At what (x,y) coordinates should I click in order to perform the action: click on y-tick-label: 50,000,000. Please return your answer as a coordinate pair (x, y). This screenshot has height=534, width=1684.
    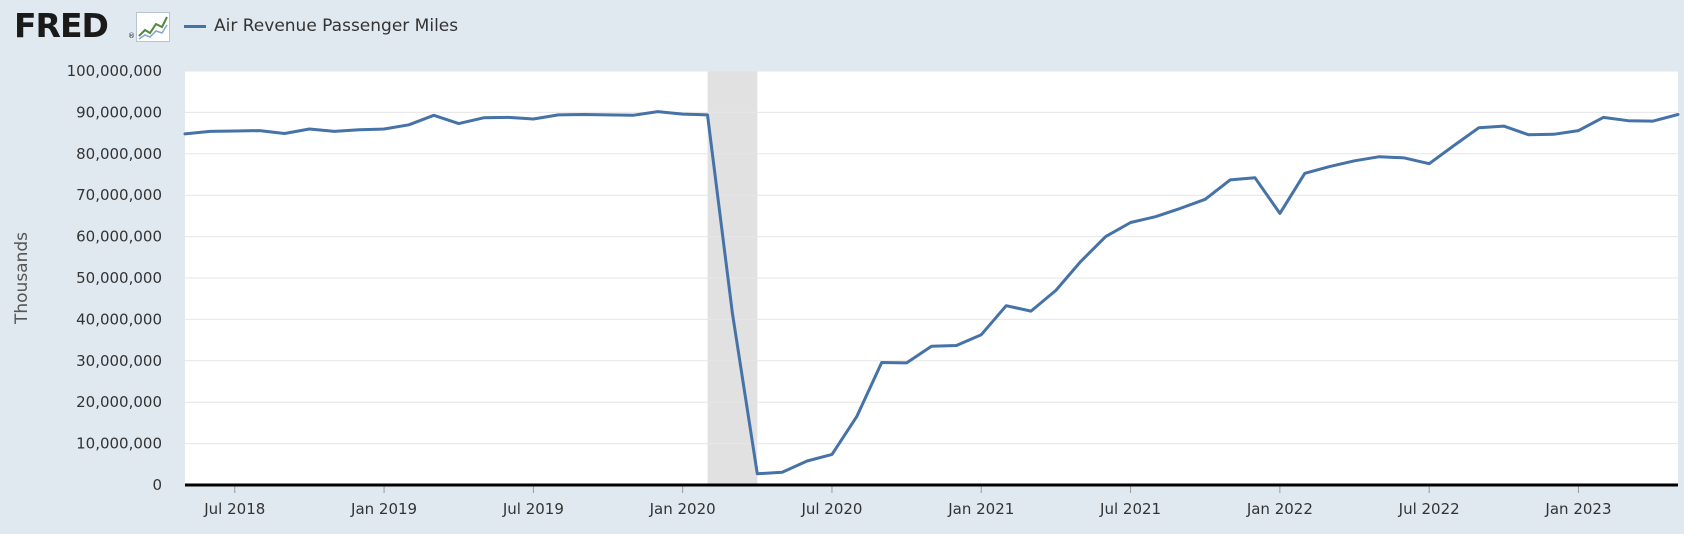
    Looking at the image, I should click on (119, 278).